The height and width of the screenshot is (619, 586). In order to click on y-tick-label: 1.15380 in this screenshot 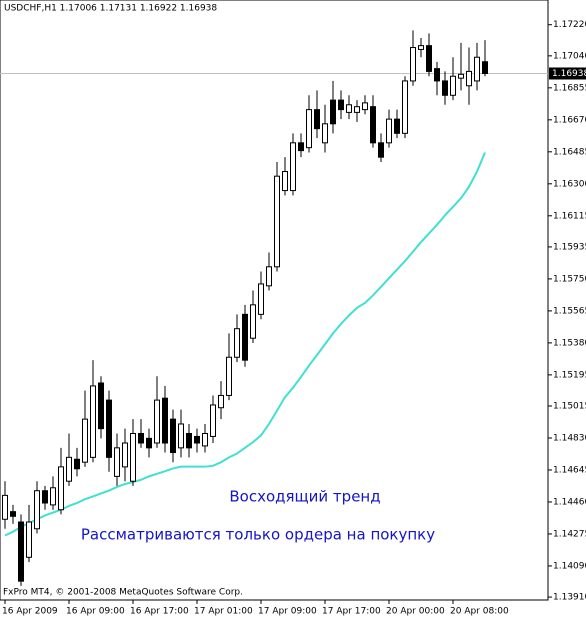, I will do `click(569, 343)`.